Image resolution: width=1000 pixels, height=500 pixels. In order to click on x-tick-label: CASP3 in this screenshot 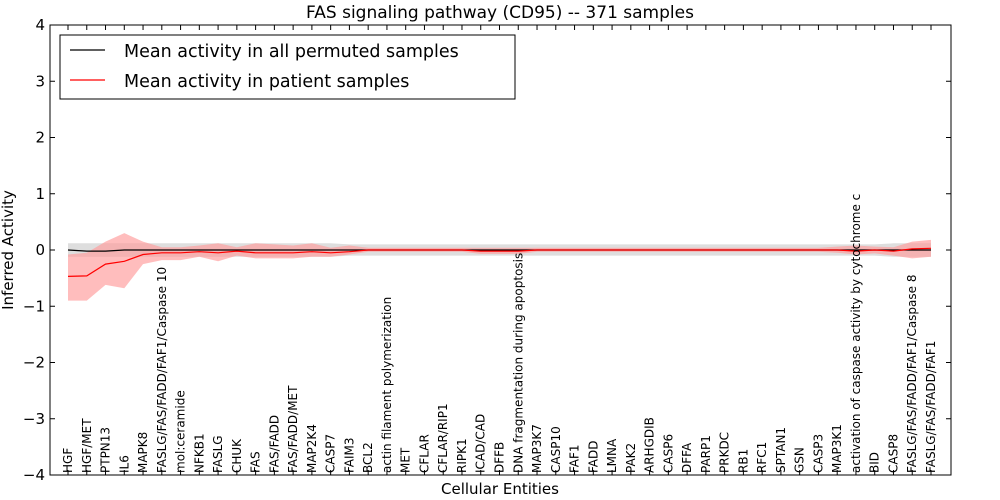, I will do `click(818, 453)`.